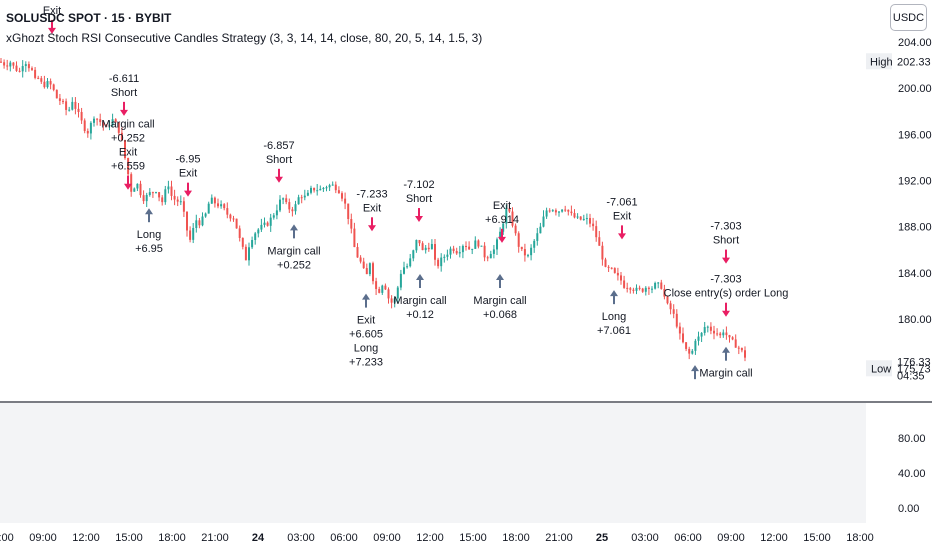  I want to click on long-signal: Margin call +0.12, so click(420, 297).